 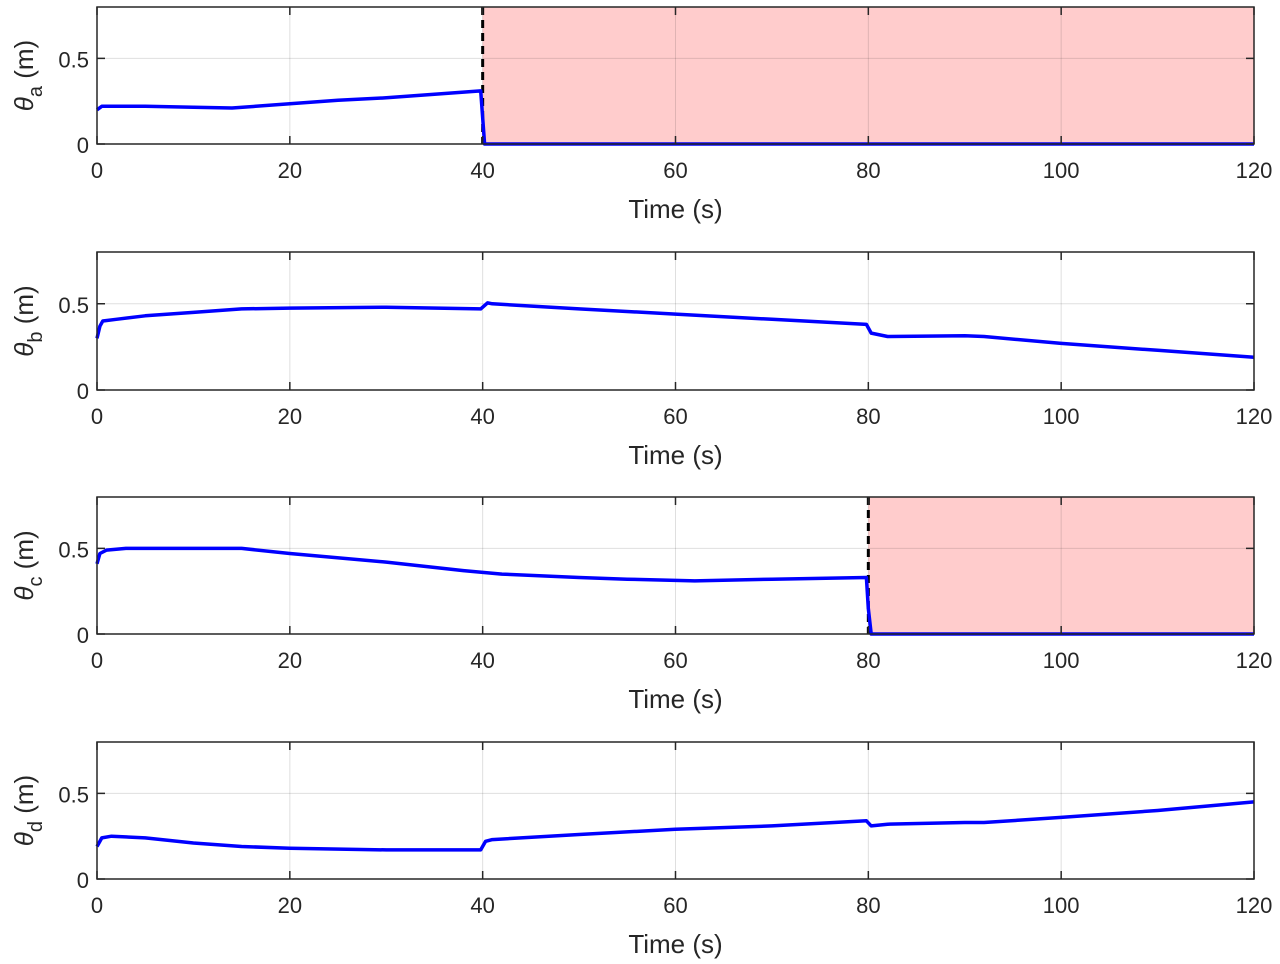 I want to click on series-line-theta_d, so click(x=675, y=826).